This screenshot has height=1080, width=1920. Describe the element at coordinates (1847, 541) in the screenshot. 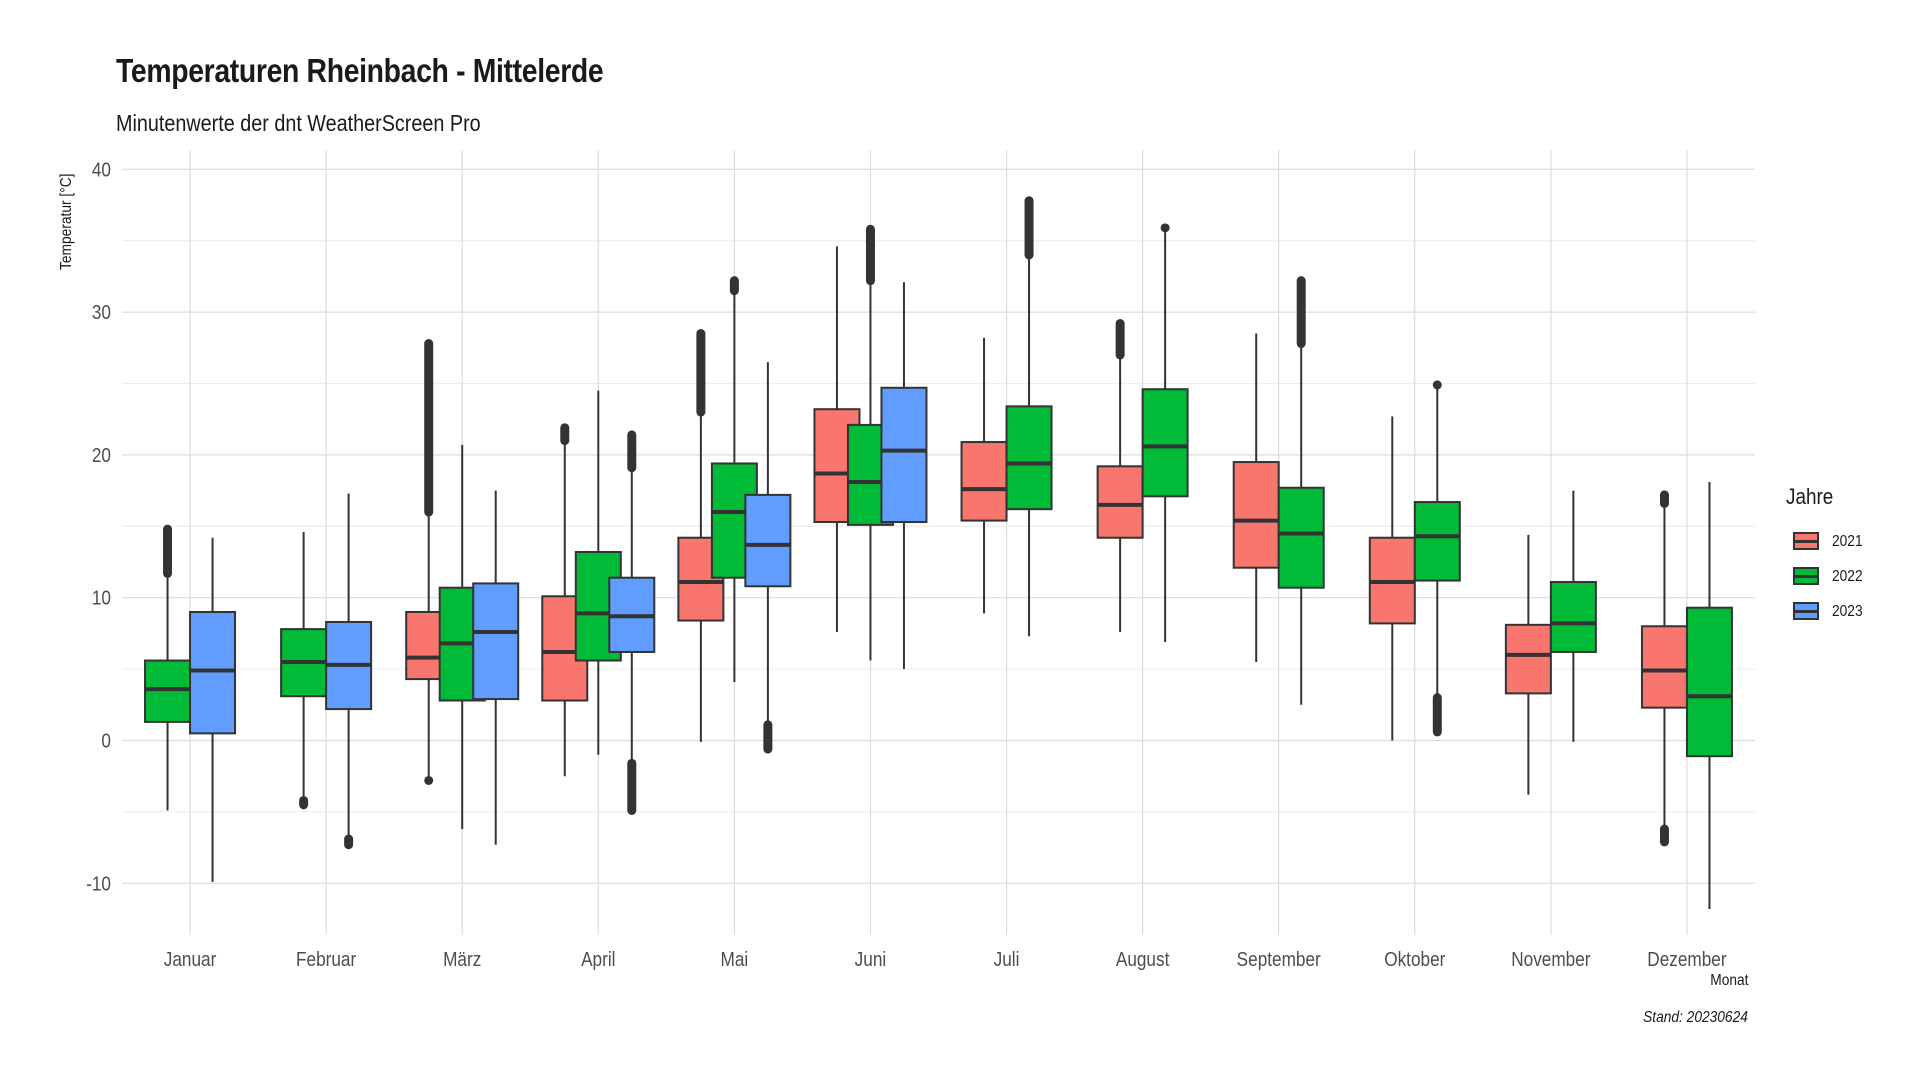

I see `legend-label: 2021` at that location.